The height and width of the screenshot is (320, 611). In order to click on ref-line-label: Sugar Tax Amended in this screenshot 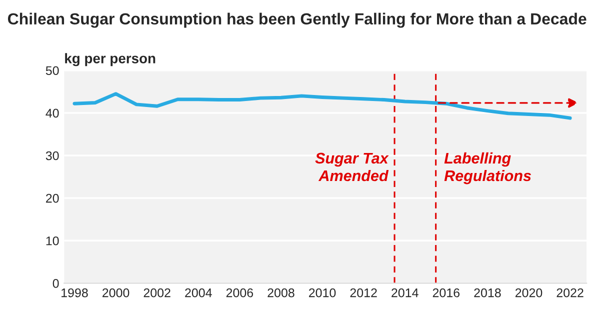, I will do `click(352, 167)`.